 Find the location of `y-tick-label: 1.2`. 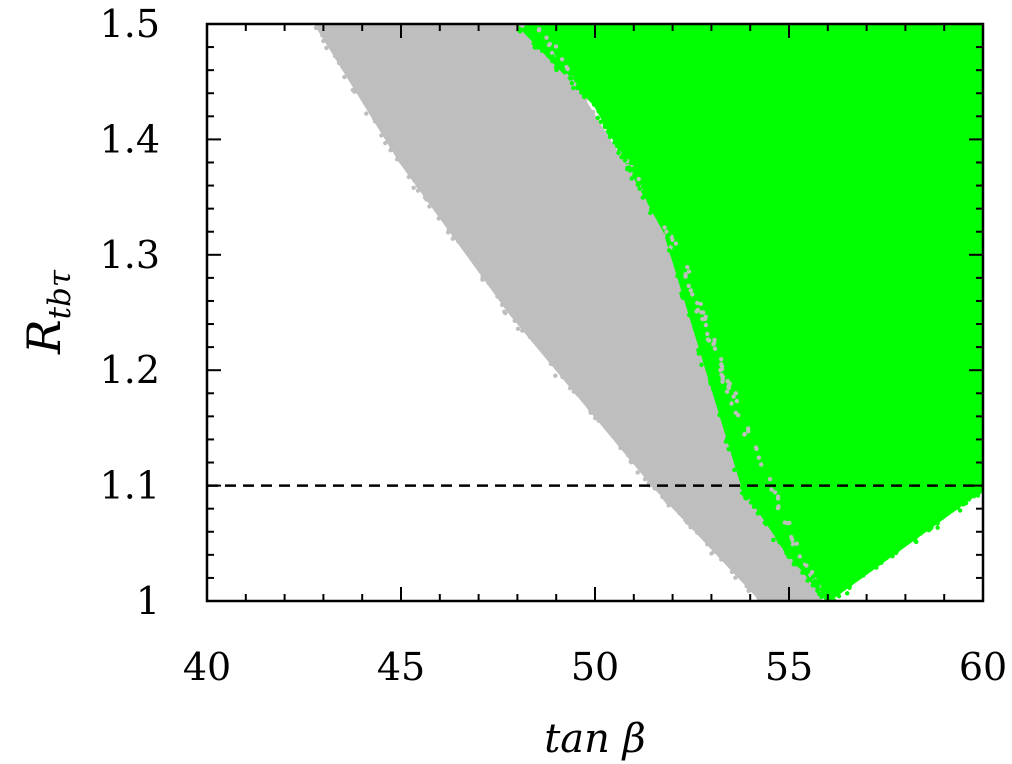

y-tick-label: 1.2 is located at coordinates (130, 370).